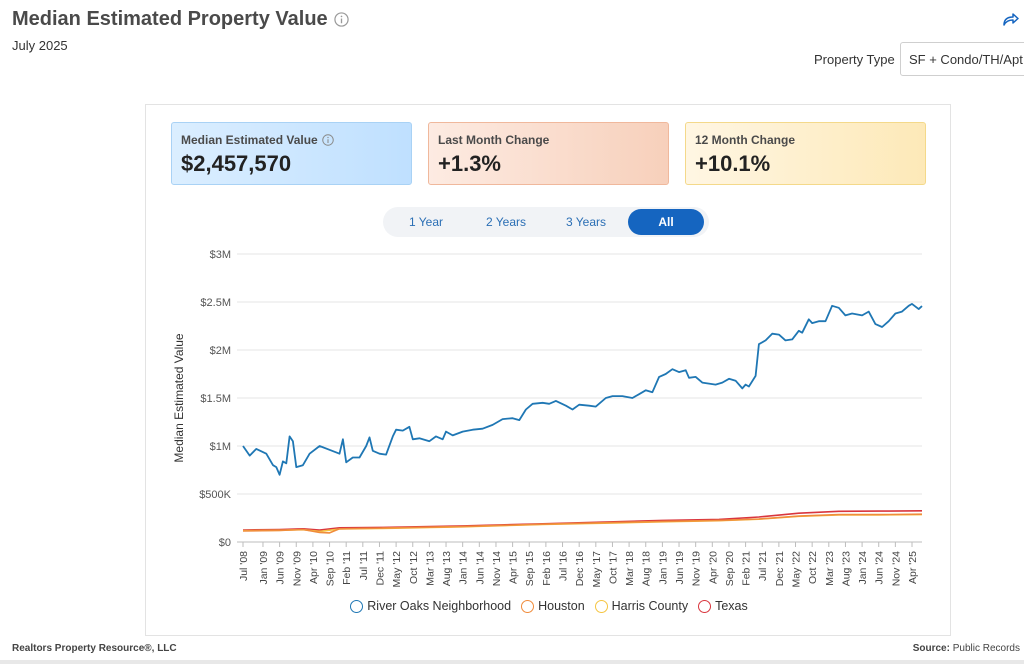 This screenshot has height=664, width=1024. Describe the element at coordinates (582, 523) in the screenshot. I see `series-line-houston` at that location.